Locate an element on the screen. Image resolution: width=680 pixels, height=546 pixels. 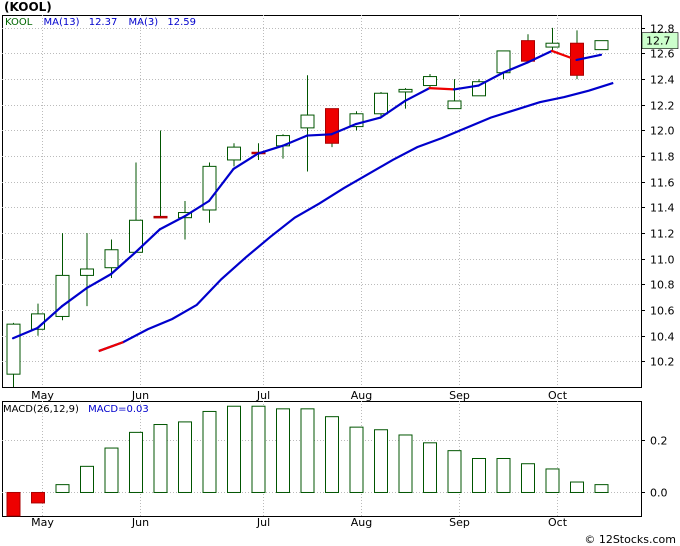
price-tick-label: 11.0 is located at coordinates (662, 260).